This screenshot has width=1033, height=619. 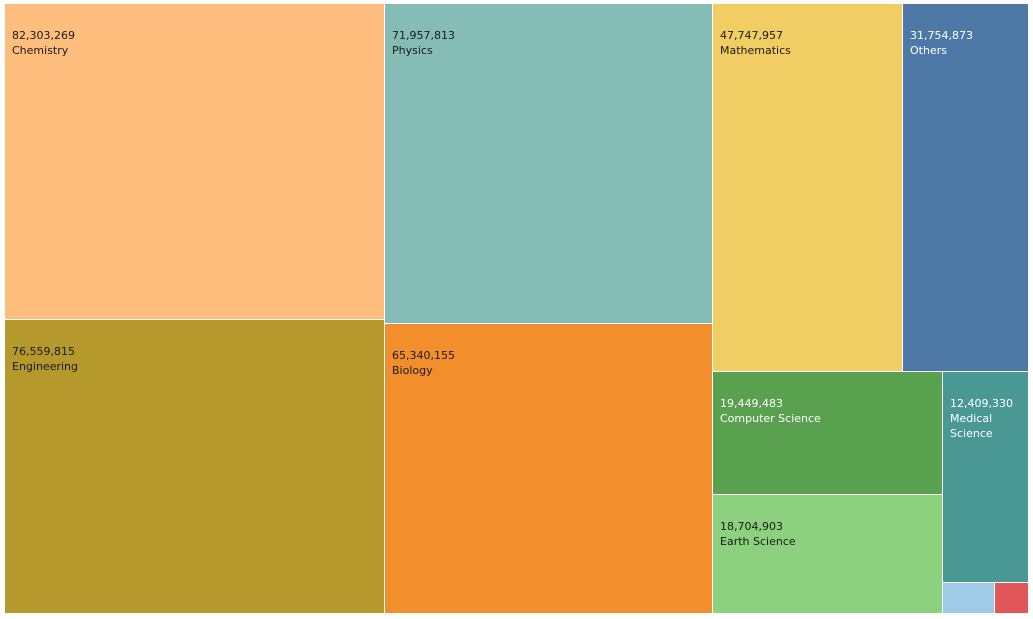 I want to click on tile-category-label: Others, so click(x=928, y=50).